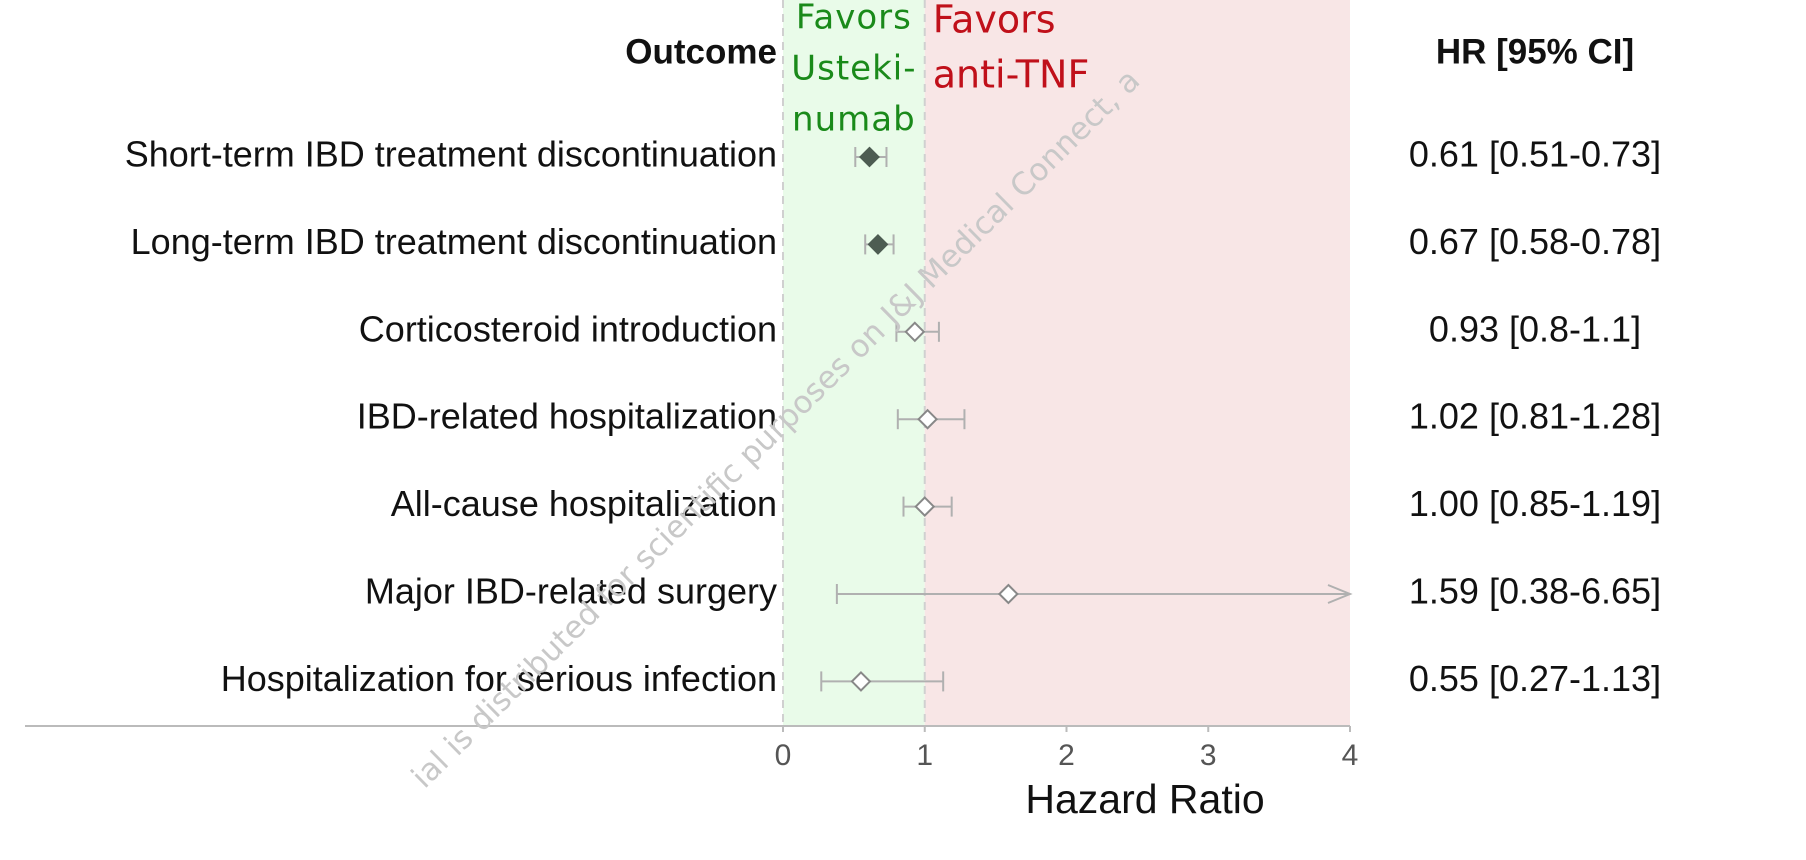 This screenshot has width=1806, height=860. I want to click on hr-label: 1.59 [0.38-6.65], so click(1535, 591).